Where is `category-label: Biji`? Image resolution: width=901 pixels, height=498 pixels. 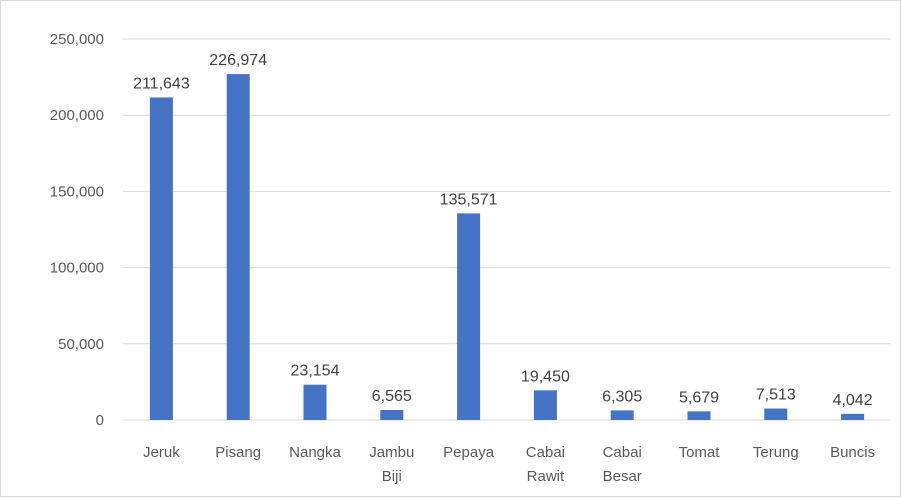 category-label: Biji is located at coordinates (392, 476).